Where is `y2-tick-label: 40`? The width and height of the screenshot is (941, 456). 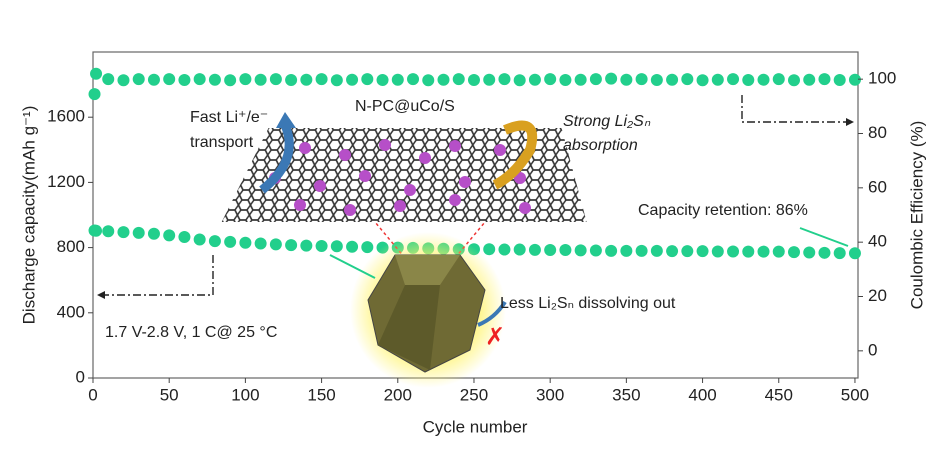 y2-tick-label: 40 is located at coordinates (877, 241).